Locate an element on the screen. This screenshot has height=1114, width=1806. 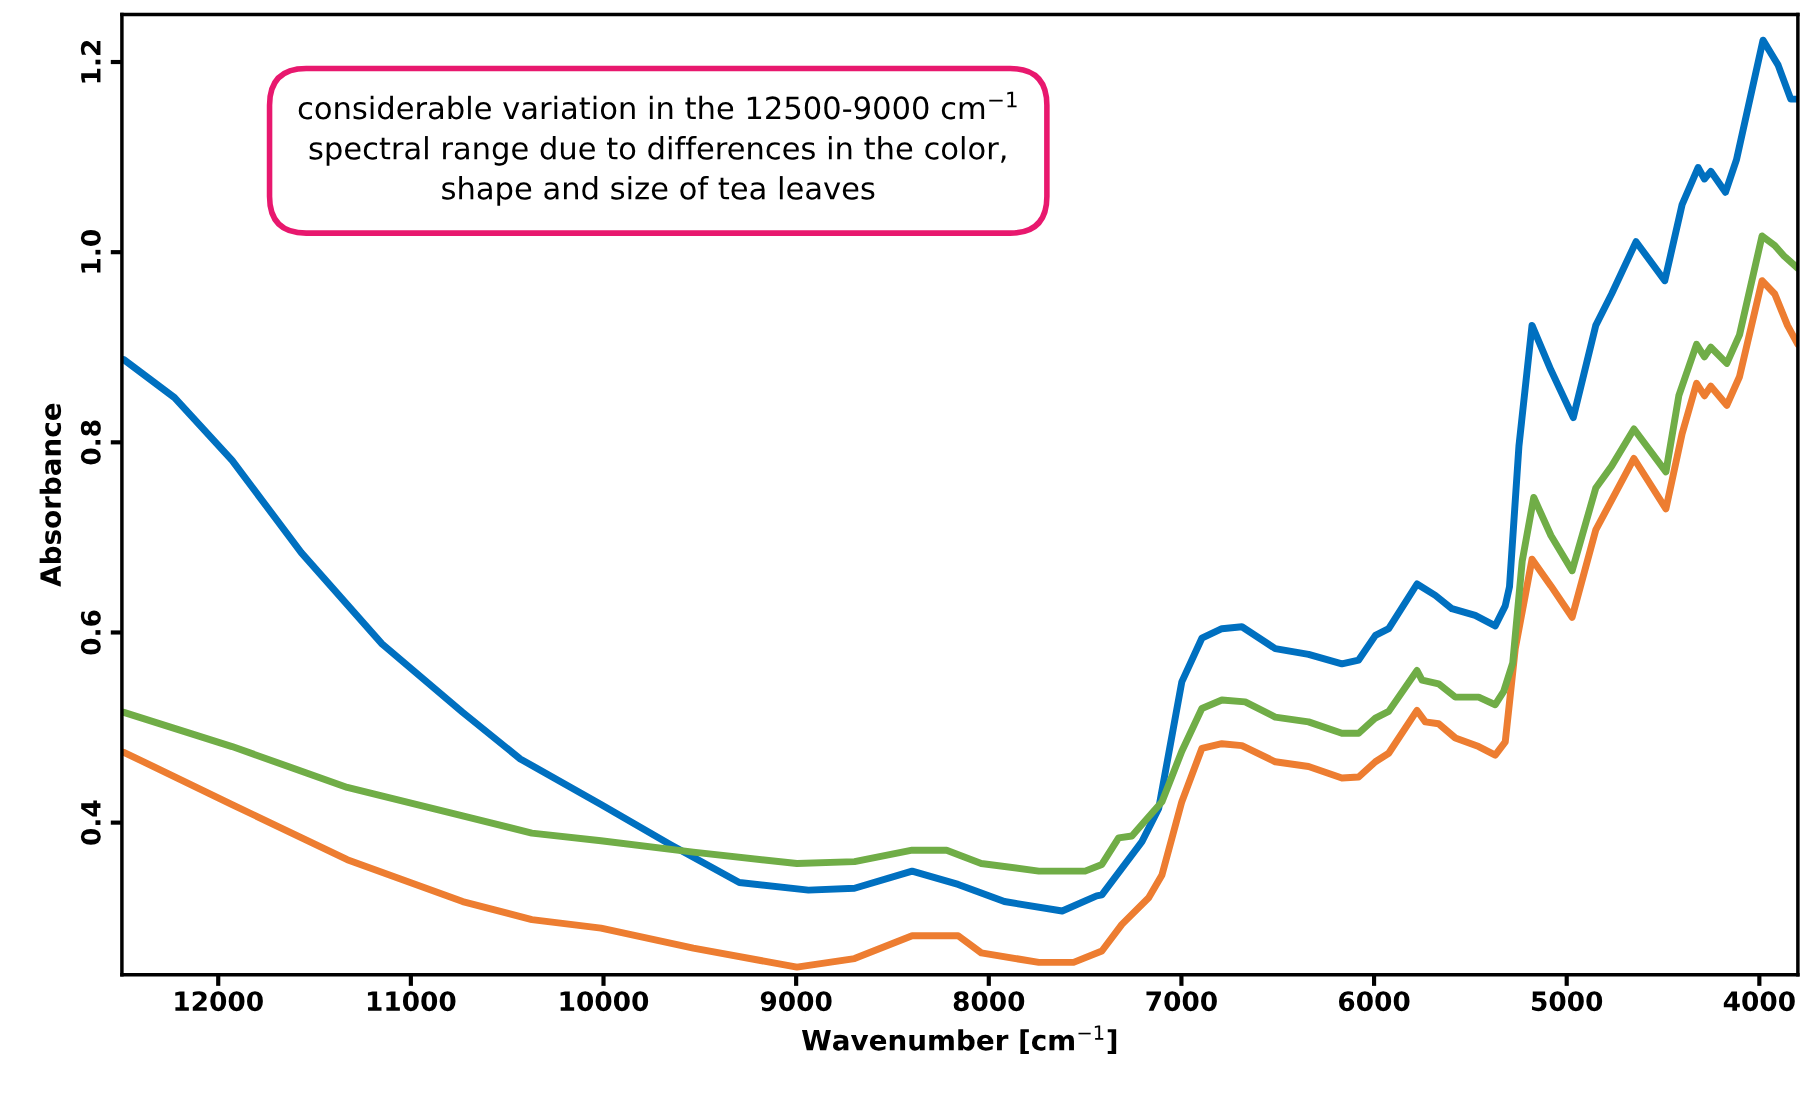
x-tick-label: 8000 is located at coordinates (989, 1001).